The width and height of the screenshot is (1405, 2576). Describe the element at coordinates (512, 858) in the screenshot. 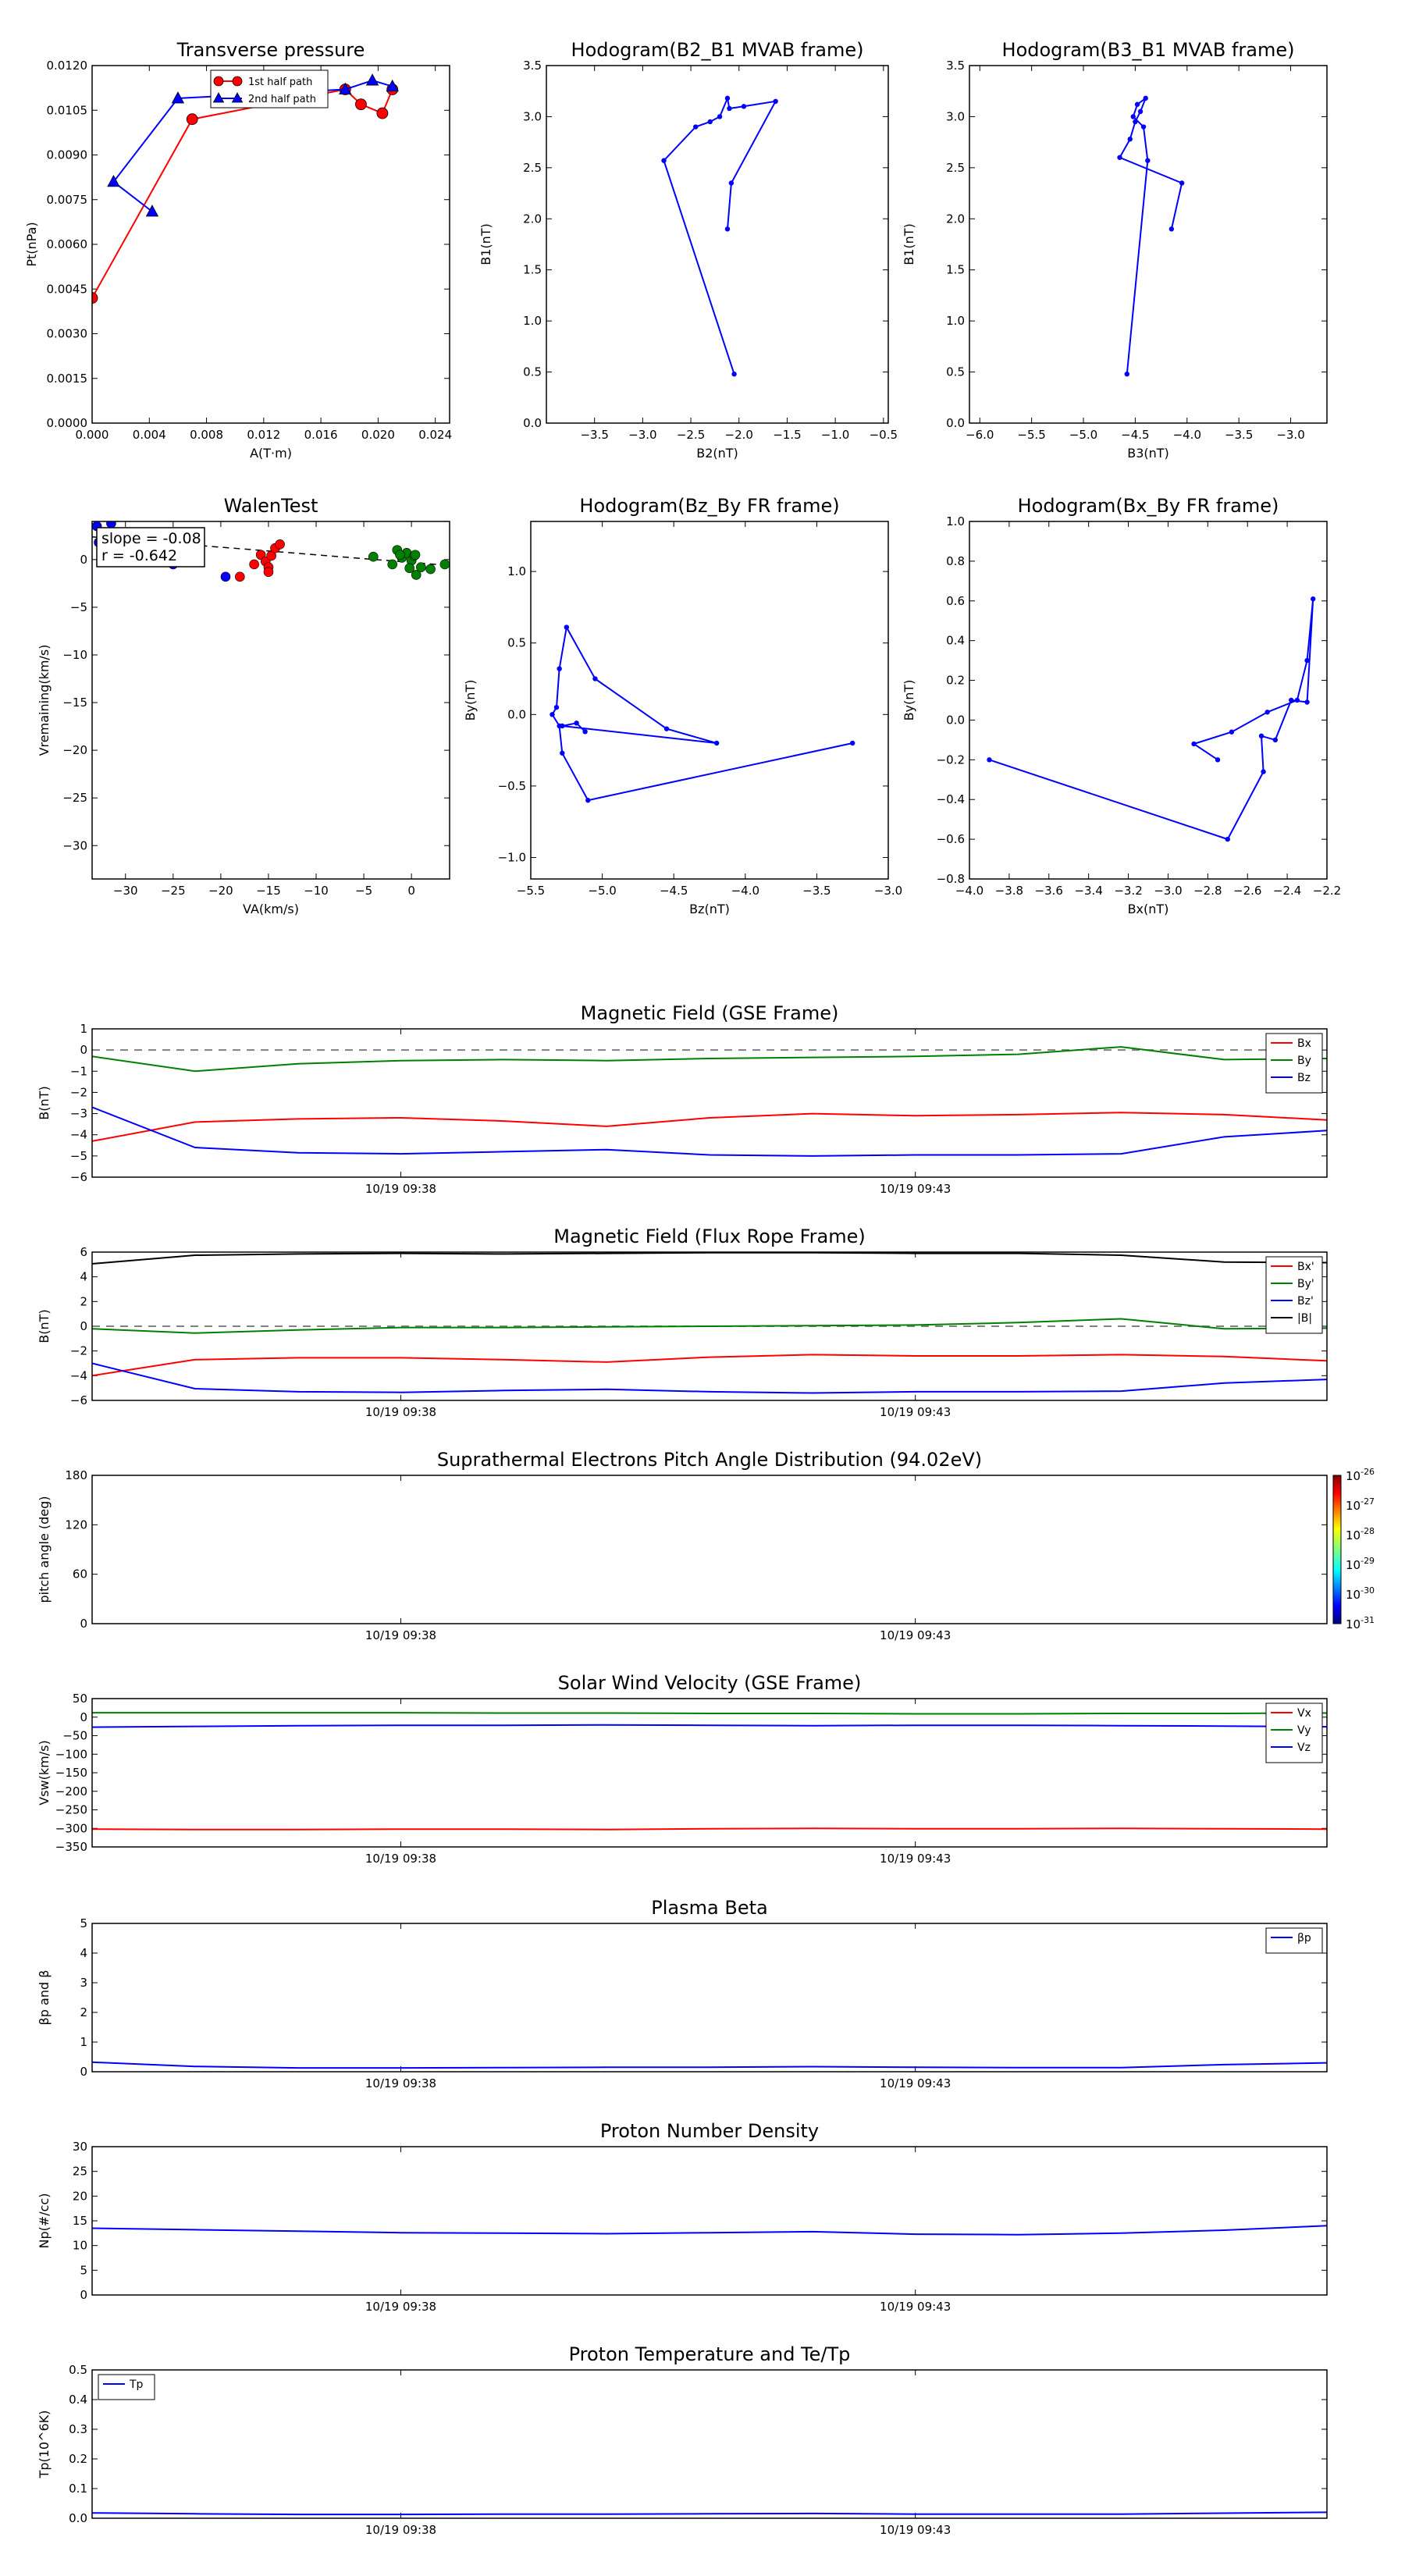

I see `y-tick-label: −1.0` at that location.